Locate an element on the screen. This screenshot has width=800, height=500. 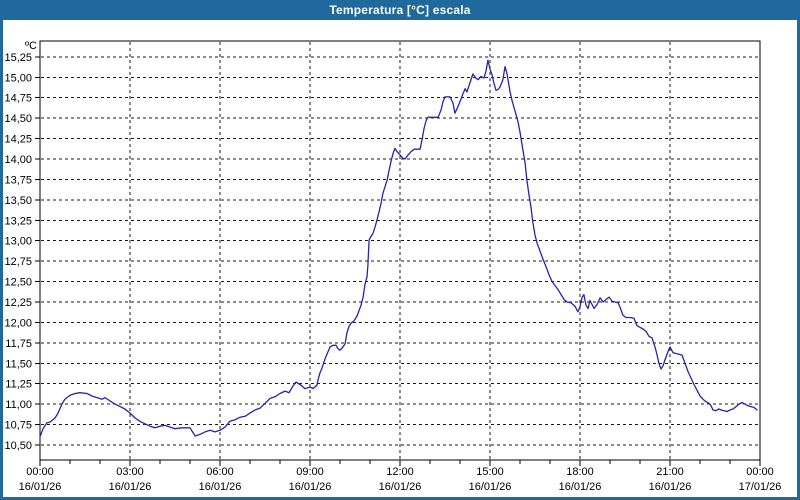
y-tick-label: 12,50 is located at coordinates (18, 283).